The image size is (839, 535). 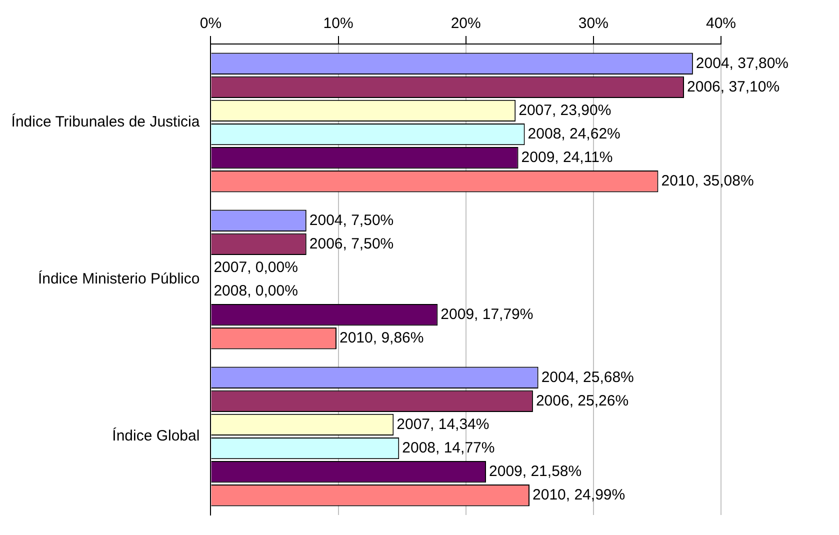 I want to click on y-tick-label: Índice Global, so click(x=156, y=435).